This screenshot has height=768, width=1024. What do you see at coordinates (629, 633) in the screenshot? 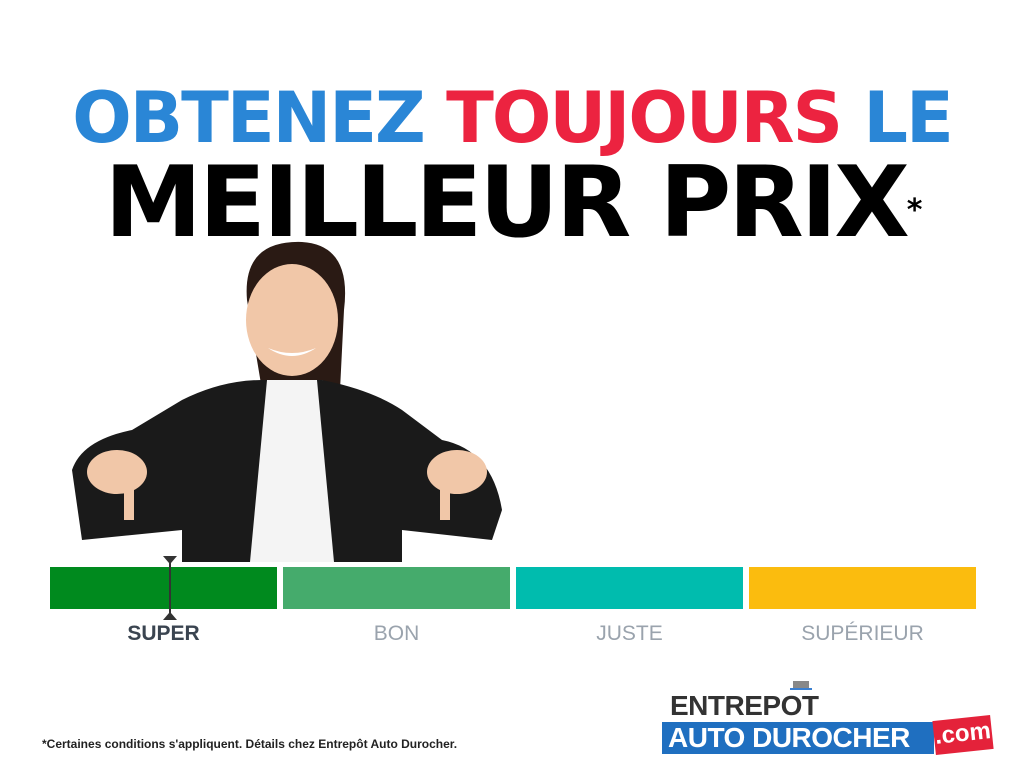
I see `label-juste: JUSTE` at bounding box center [629, 633].